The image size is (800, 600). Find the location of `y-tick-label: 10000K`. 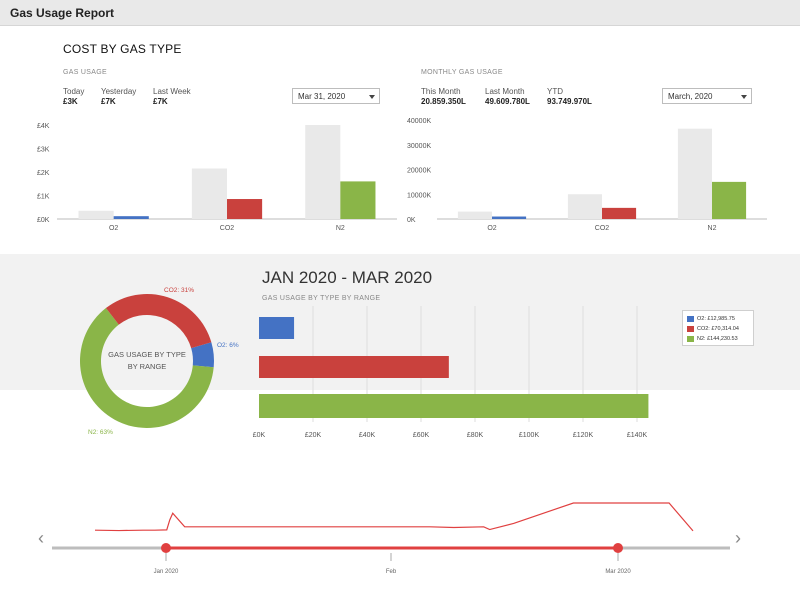

y-tick-label: 10000K is located at coordinates (419, 195).